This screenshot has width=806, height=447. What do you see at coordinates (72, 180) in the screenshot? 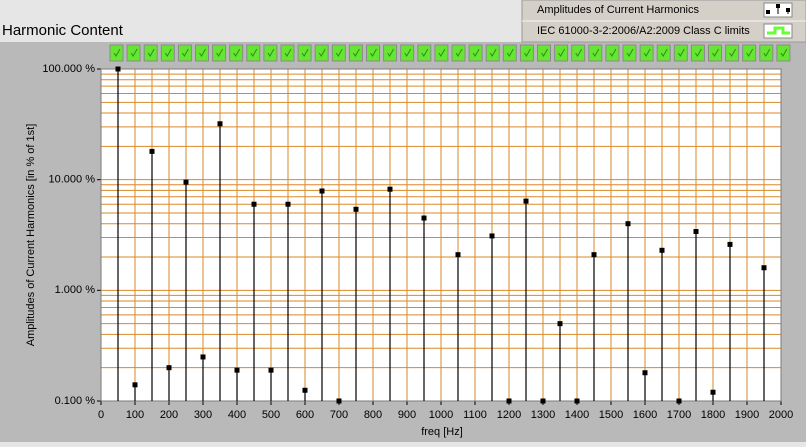
I see `y-tick-label: 10.000 %` at bounding box center [72, 180].